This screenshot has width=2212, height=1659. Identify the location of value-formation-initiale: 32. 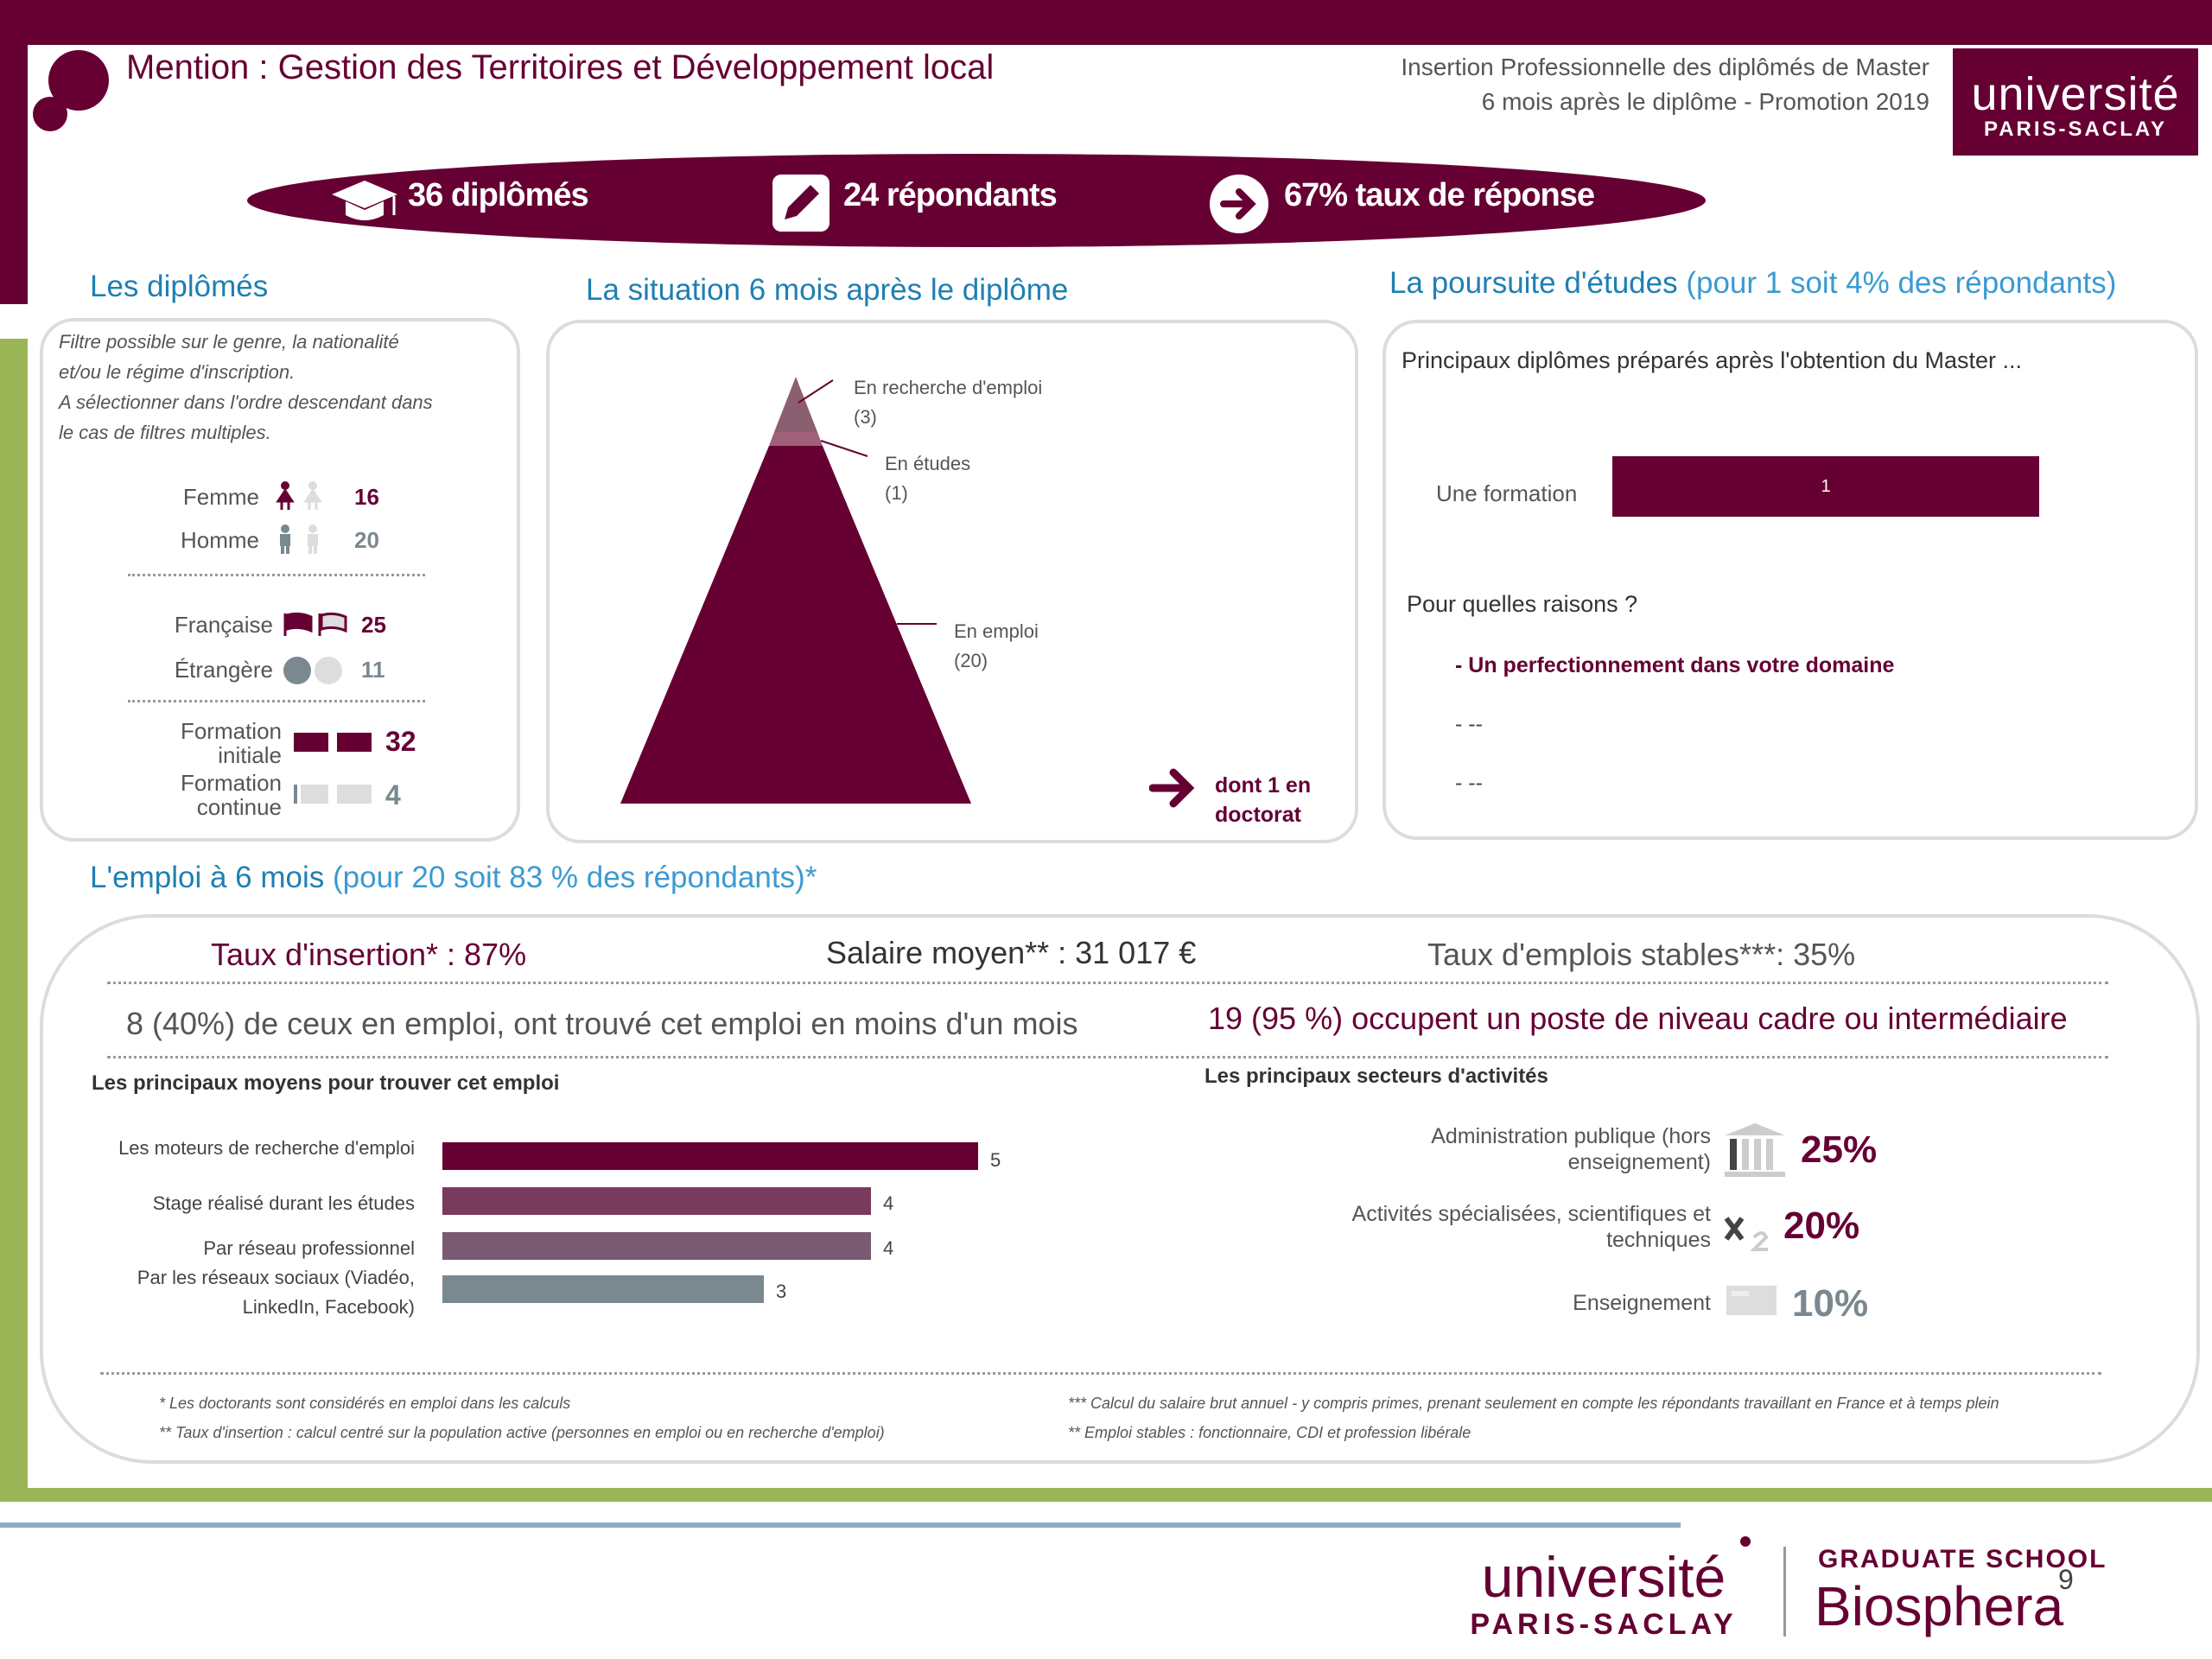
(400, 741).